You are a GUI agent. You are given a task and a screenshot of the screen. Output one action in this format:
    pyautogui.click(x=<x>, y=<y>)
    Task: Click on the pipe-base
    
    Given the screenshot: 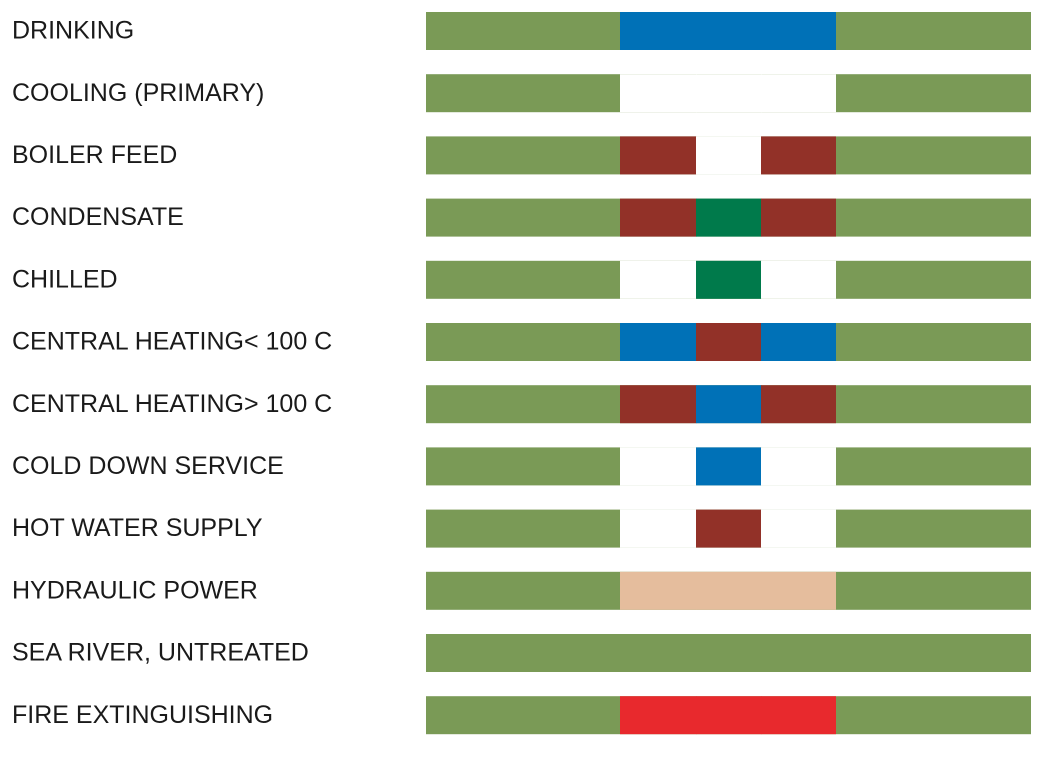 What is the action you would take?
    pyautogui.click(x=728, y=653)
    